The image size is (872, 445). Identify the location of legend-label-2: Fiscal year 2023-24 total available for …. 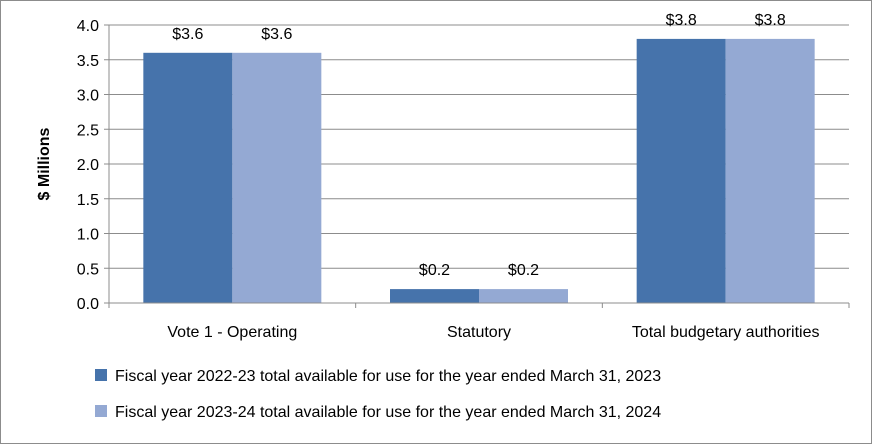
(388, 412).